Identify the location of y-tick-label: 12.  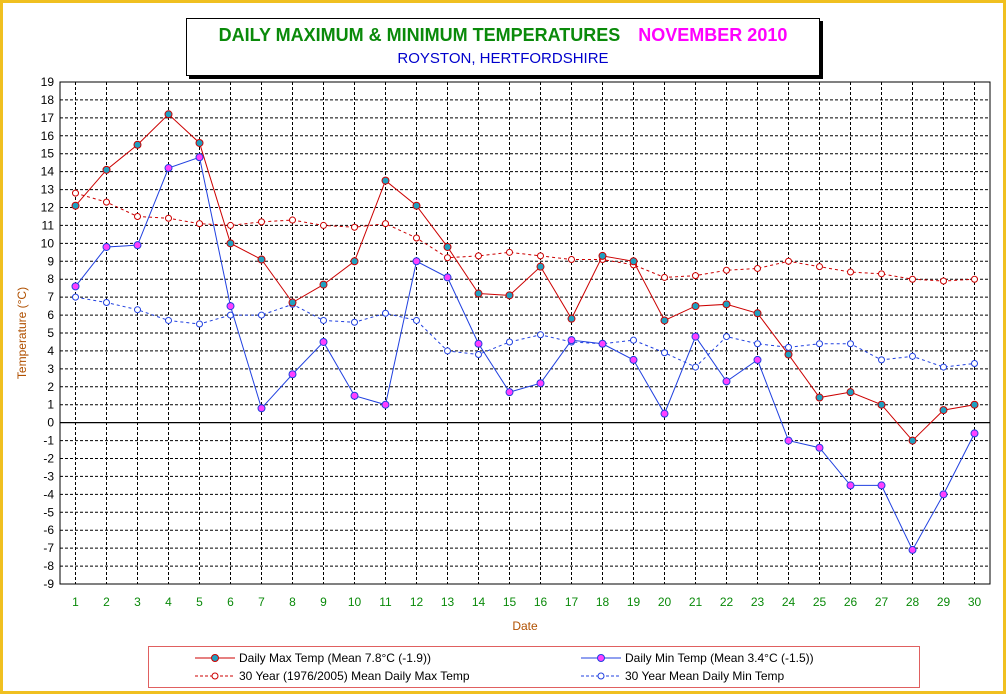
(48, 208).